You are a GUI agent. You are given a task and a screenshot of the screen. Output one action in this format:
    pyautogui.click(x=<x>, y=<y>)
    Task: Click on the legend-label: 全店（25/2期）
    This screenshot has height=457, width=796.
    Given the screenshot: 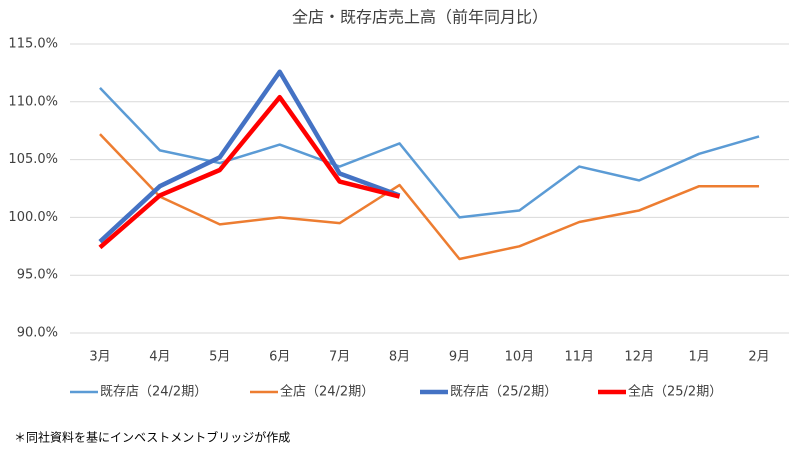 What is the action you would take?
    pyautogui.click(x=675, y=392)
    